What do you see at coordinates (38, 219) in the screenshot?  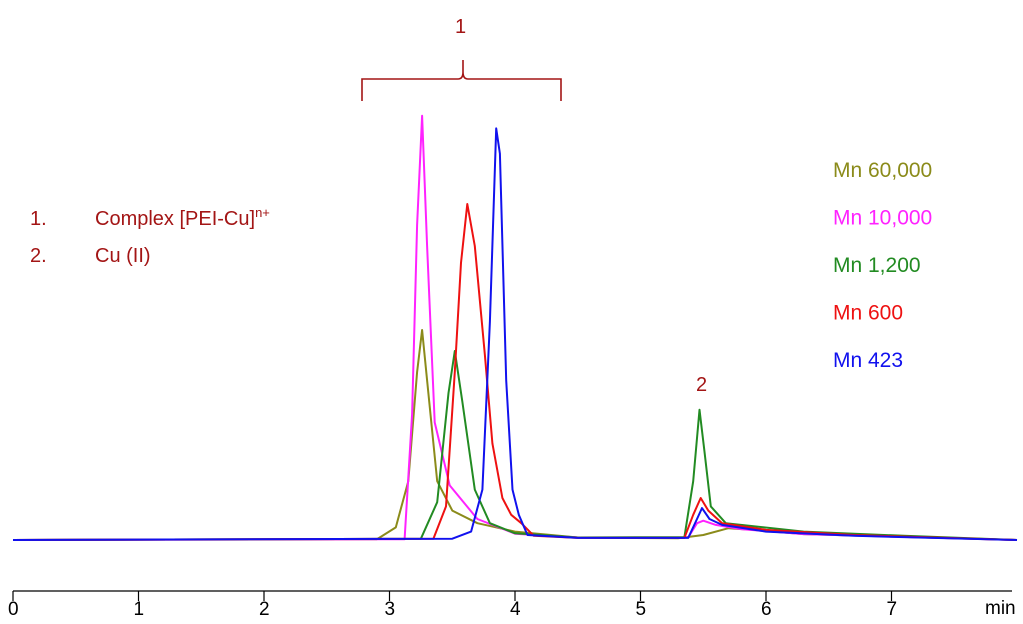 I see `note-1-number: 1.` at bounding box center [38, 219].